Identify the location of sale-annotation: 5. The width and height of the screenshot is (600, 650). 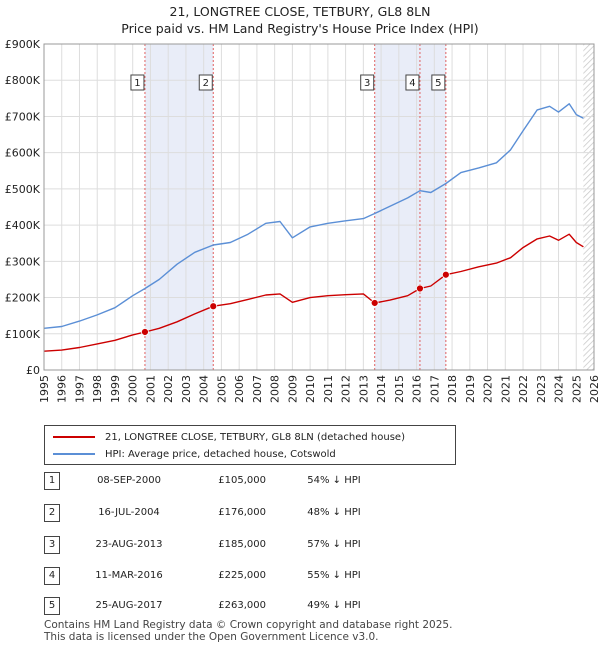
(438, 82).